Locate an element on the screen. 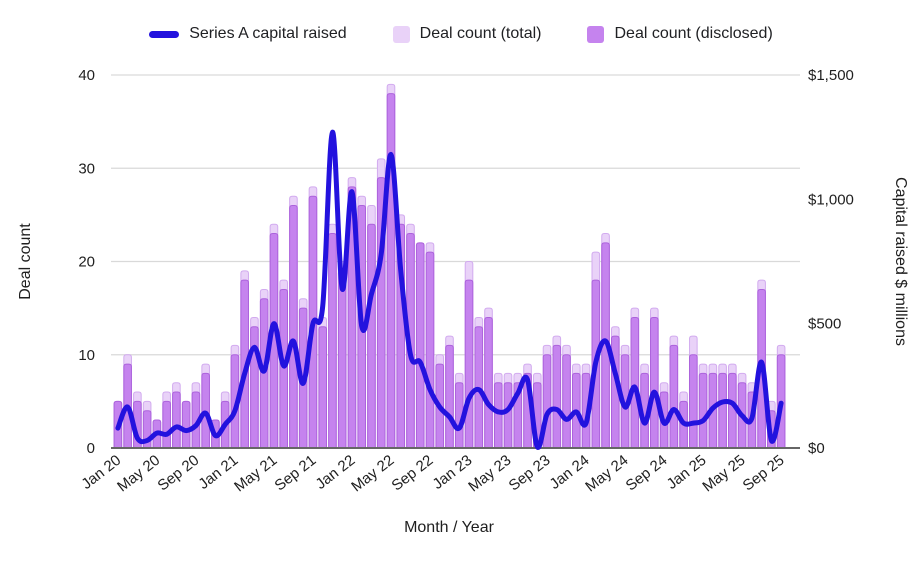 This screenshot has height=570, width=922. svg-text: May 24 is located at coordinates (606, 474).